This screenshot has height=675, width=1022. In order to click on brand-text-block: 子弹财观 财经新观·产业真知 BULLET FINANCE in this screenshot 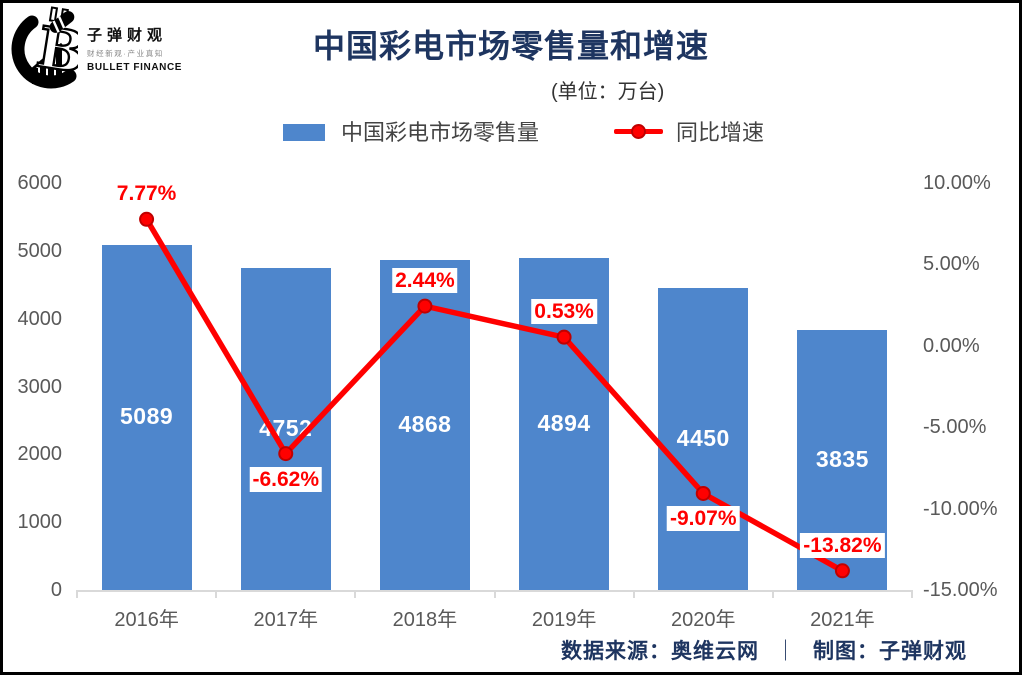, I will do `click(134, 48)`.